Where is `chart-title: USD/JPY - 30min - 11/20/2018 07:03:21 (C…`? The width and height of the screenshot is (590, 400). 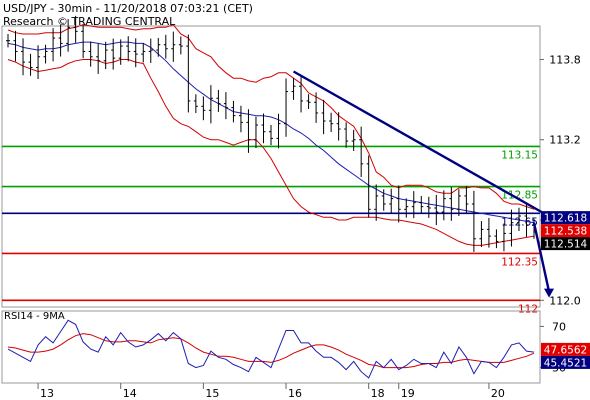 chart-title: USD/JPY - 30min - 11/20/2018 07:03:21 (C… is located at coordinates (128, 8).